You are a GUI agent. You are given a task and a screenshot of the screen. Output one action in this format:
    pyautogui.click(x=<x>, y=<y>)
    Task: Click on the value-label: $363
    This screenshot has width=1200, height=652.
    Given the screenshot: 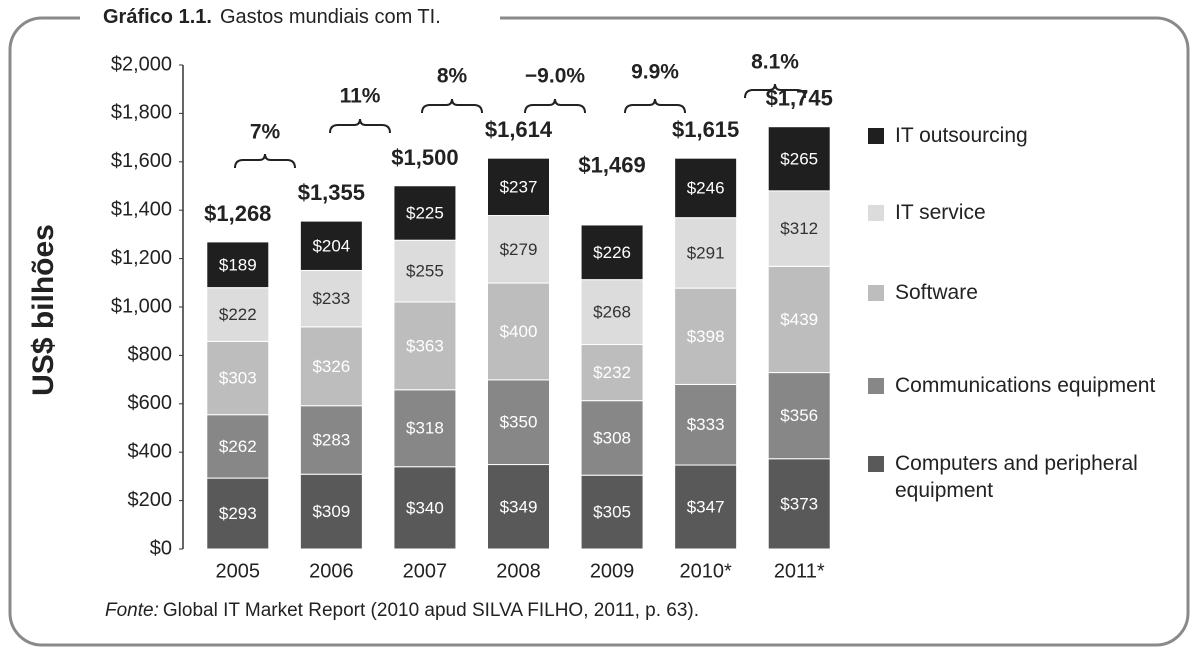 What is the action you would take?
    pyautogui.click(x=425, y=345)
    